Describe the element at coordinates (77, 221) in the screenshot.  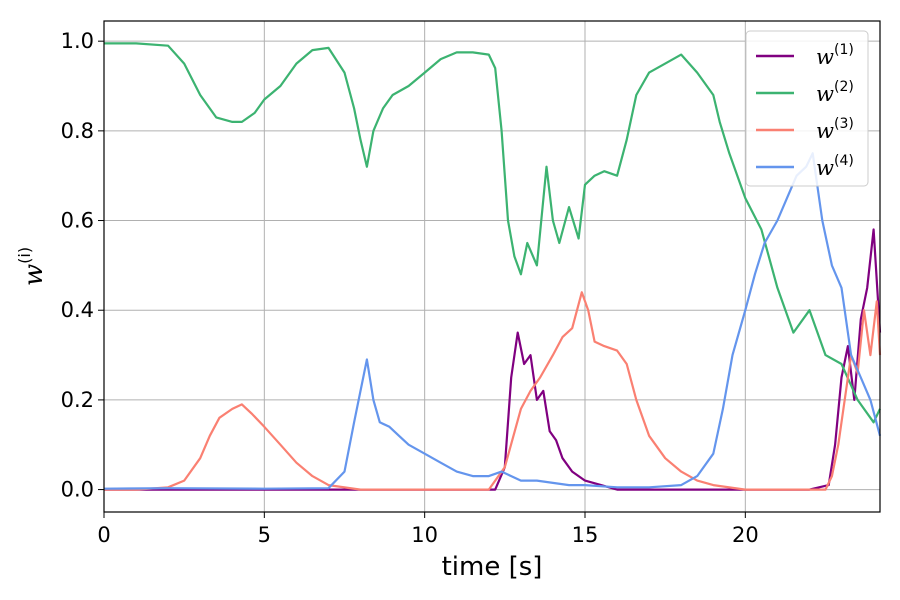
I see `y-tick-label: 0.6` at that location.